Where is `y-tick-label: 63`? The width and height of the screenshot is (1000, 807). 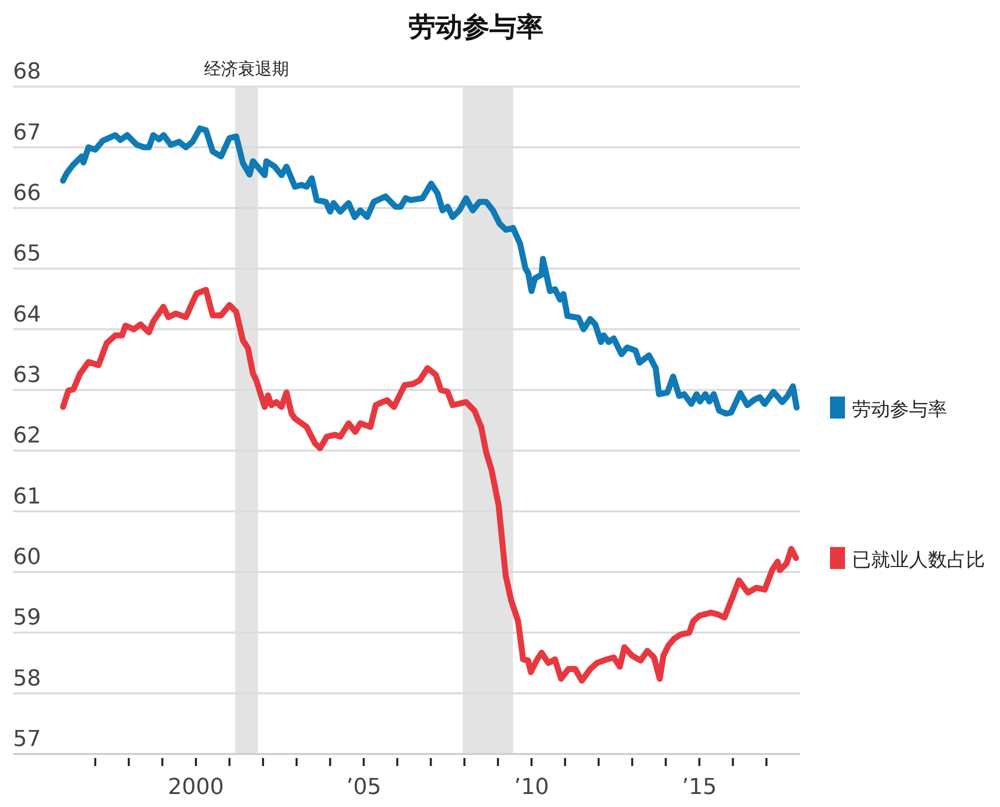 y-tick-label: 63 is located at coordinates (27, 375).